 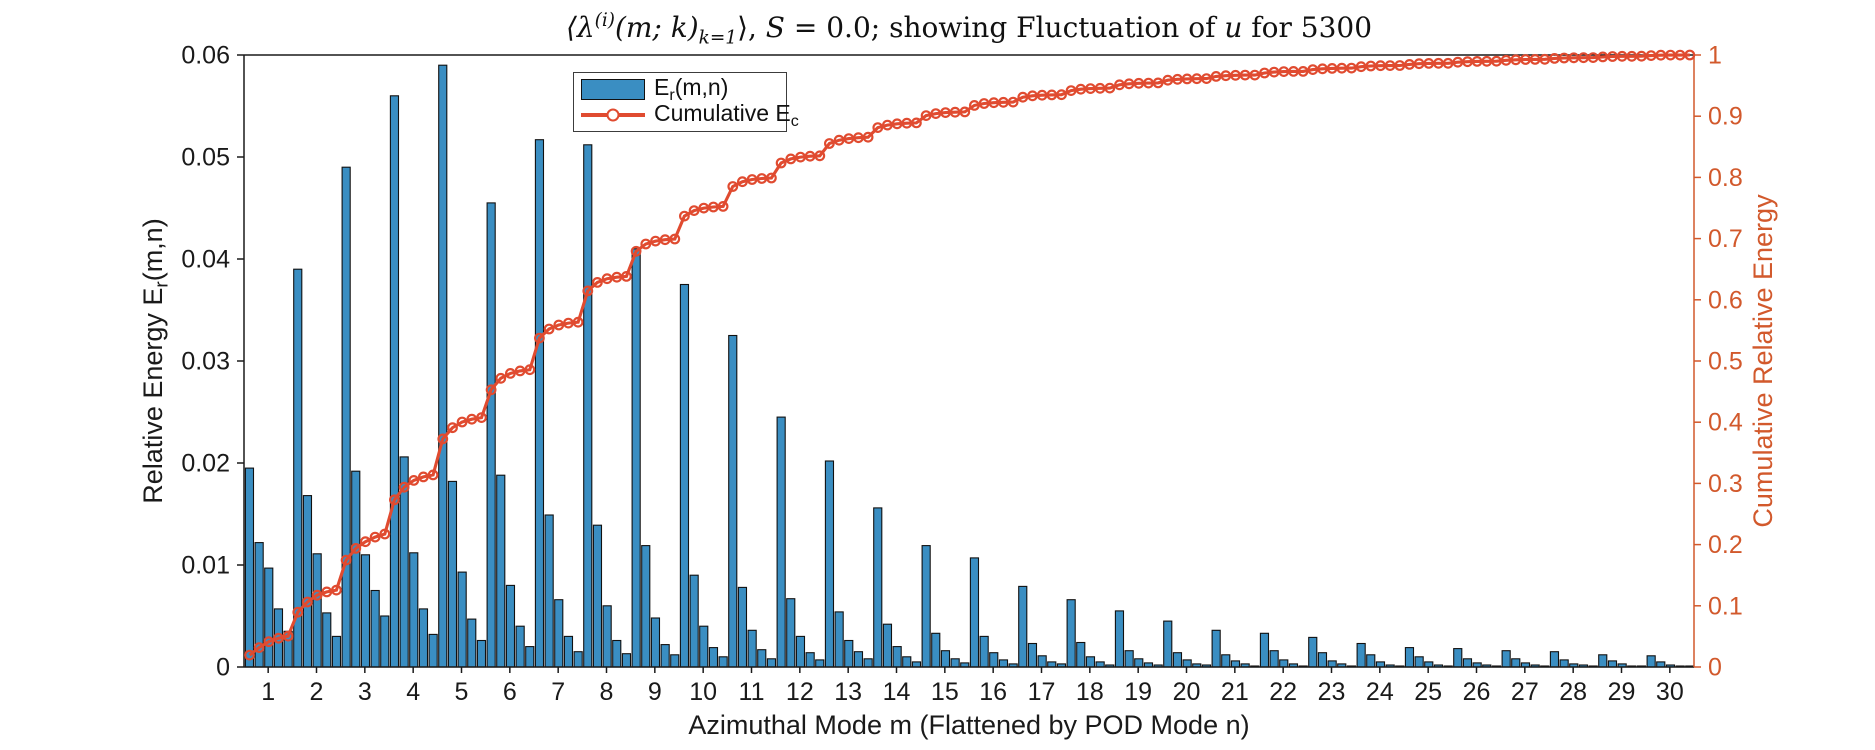 I want to click on x-tick-label: 21, so click(x=1235, y=692).